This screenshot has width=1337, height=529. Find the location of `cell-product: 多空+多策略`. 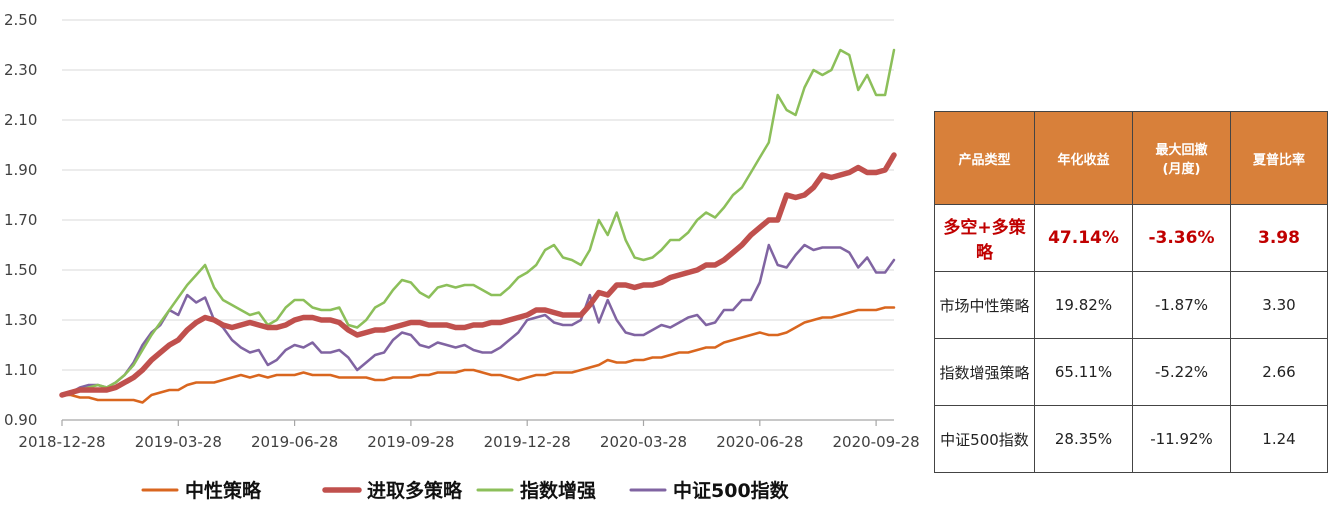

cell-product: 多空+多策略 is located at coordinates (984, 238).